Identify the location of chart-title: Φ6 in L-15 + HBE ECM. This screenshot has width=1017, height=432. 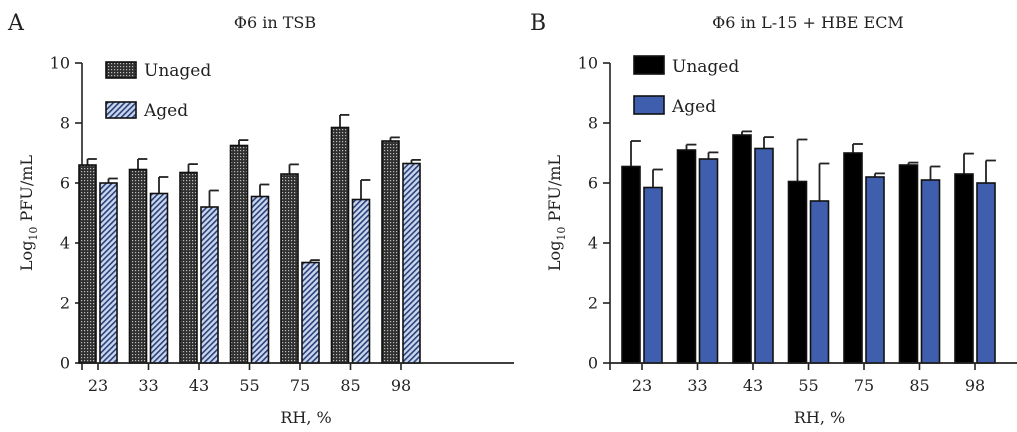
(808, 22).